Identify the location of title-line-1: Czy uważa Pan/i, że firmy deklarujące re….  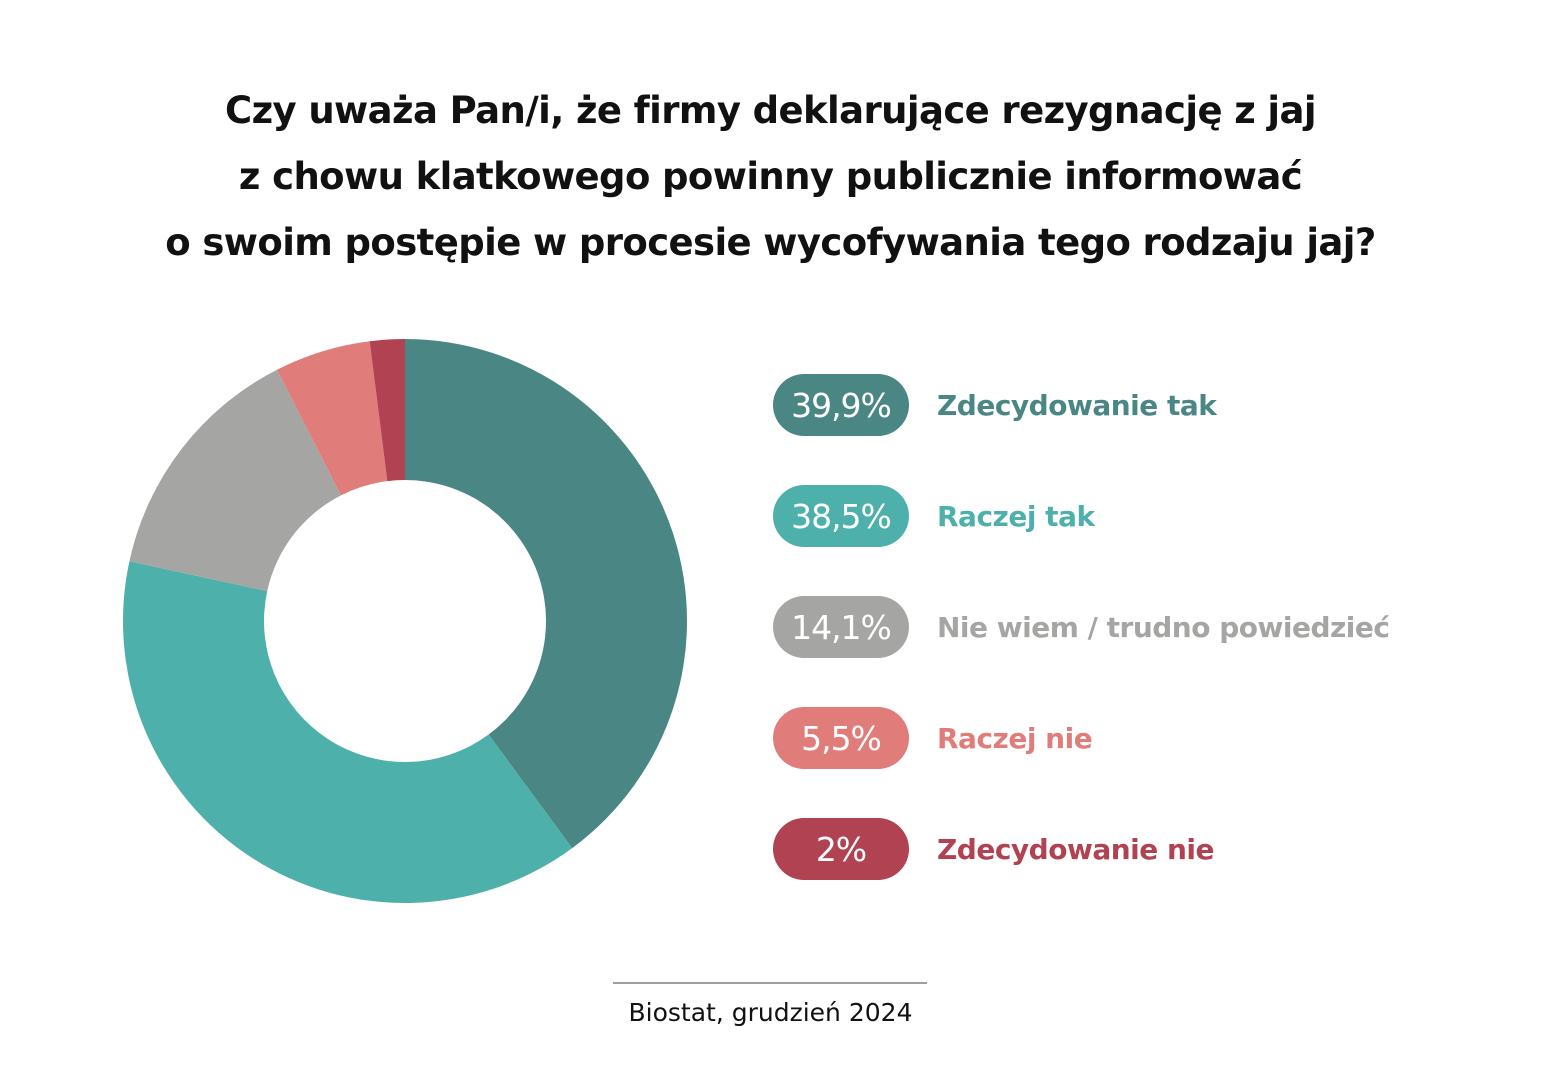
(771, 110).